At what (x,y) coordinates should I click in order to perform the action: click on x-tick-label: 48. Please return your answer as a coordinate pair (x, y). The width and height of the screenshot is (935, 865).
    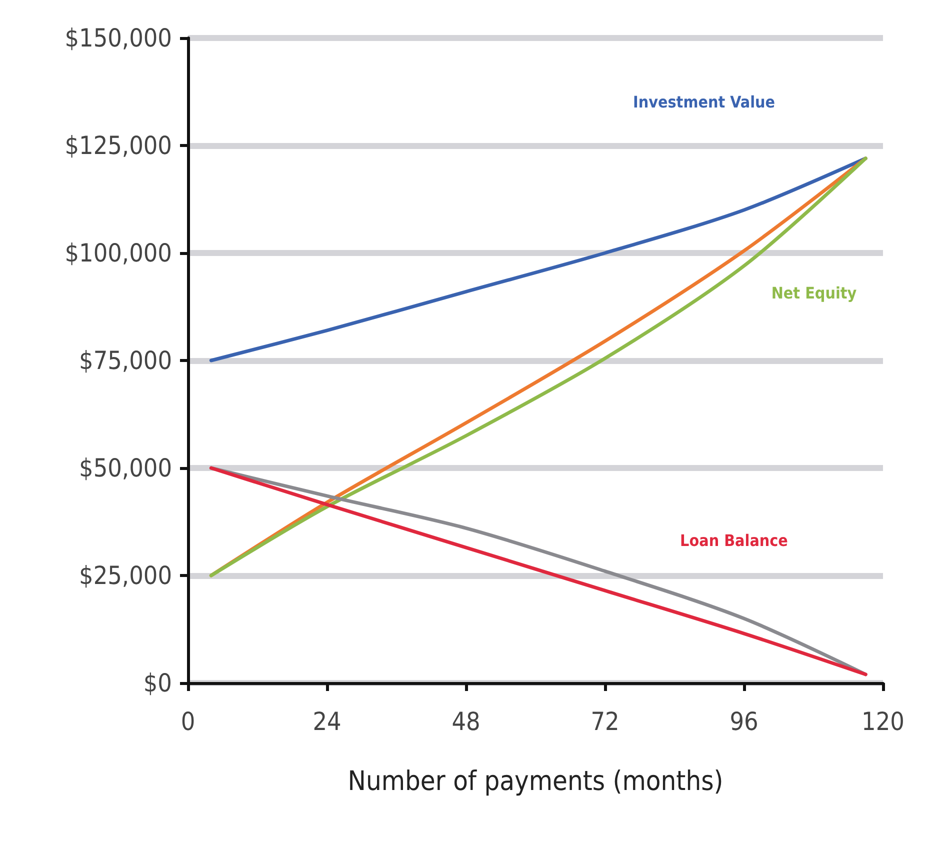
    Looking at the image, I should click on (466, 721).